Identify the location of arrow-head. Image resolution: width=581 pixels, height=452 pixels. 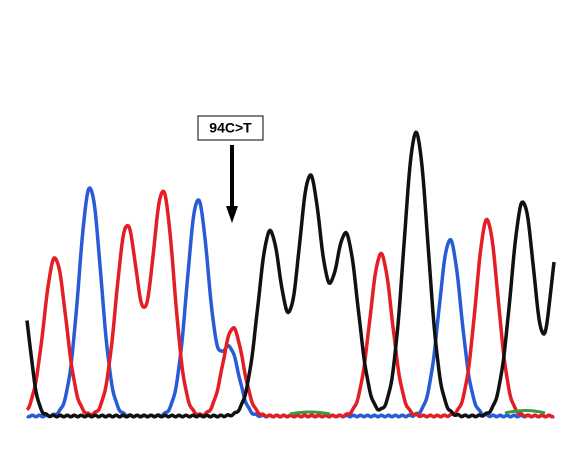
(232, 214).